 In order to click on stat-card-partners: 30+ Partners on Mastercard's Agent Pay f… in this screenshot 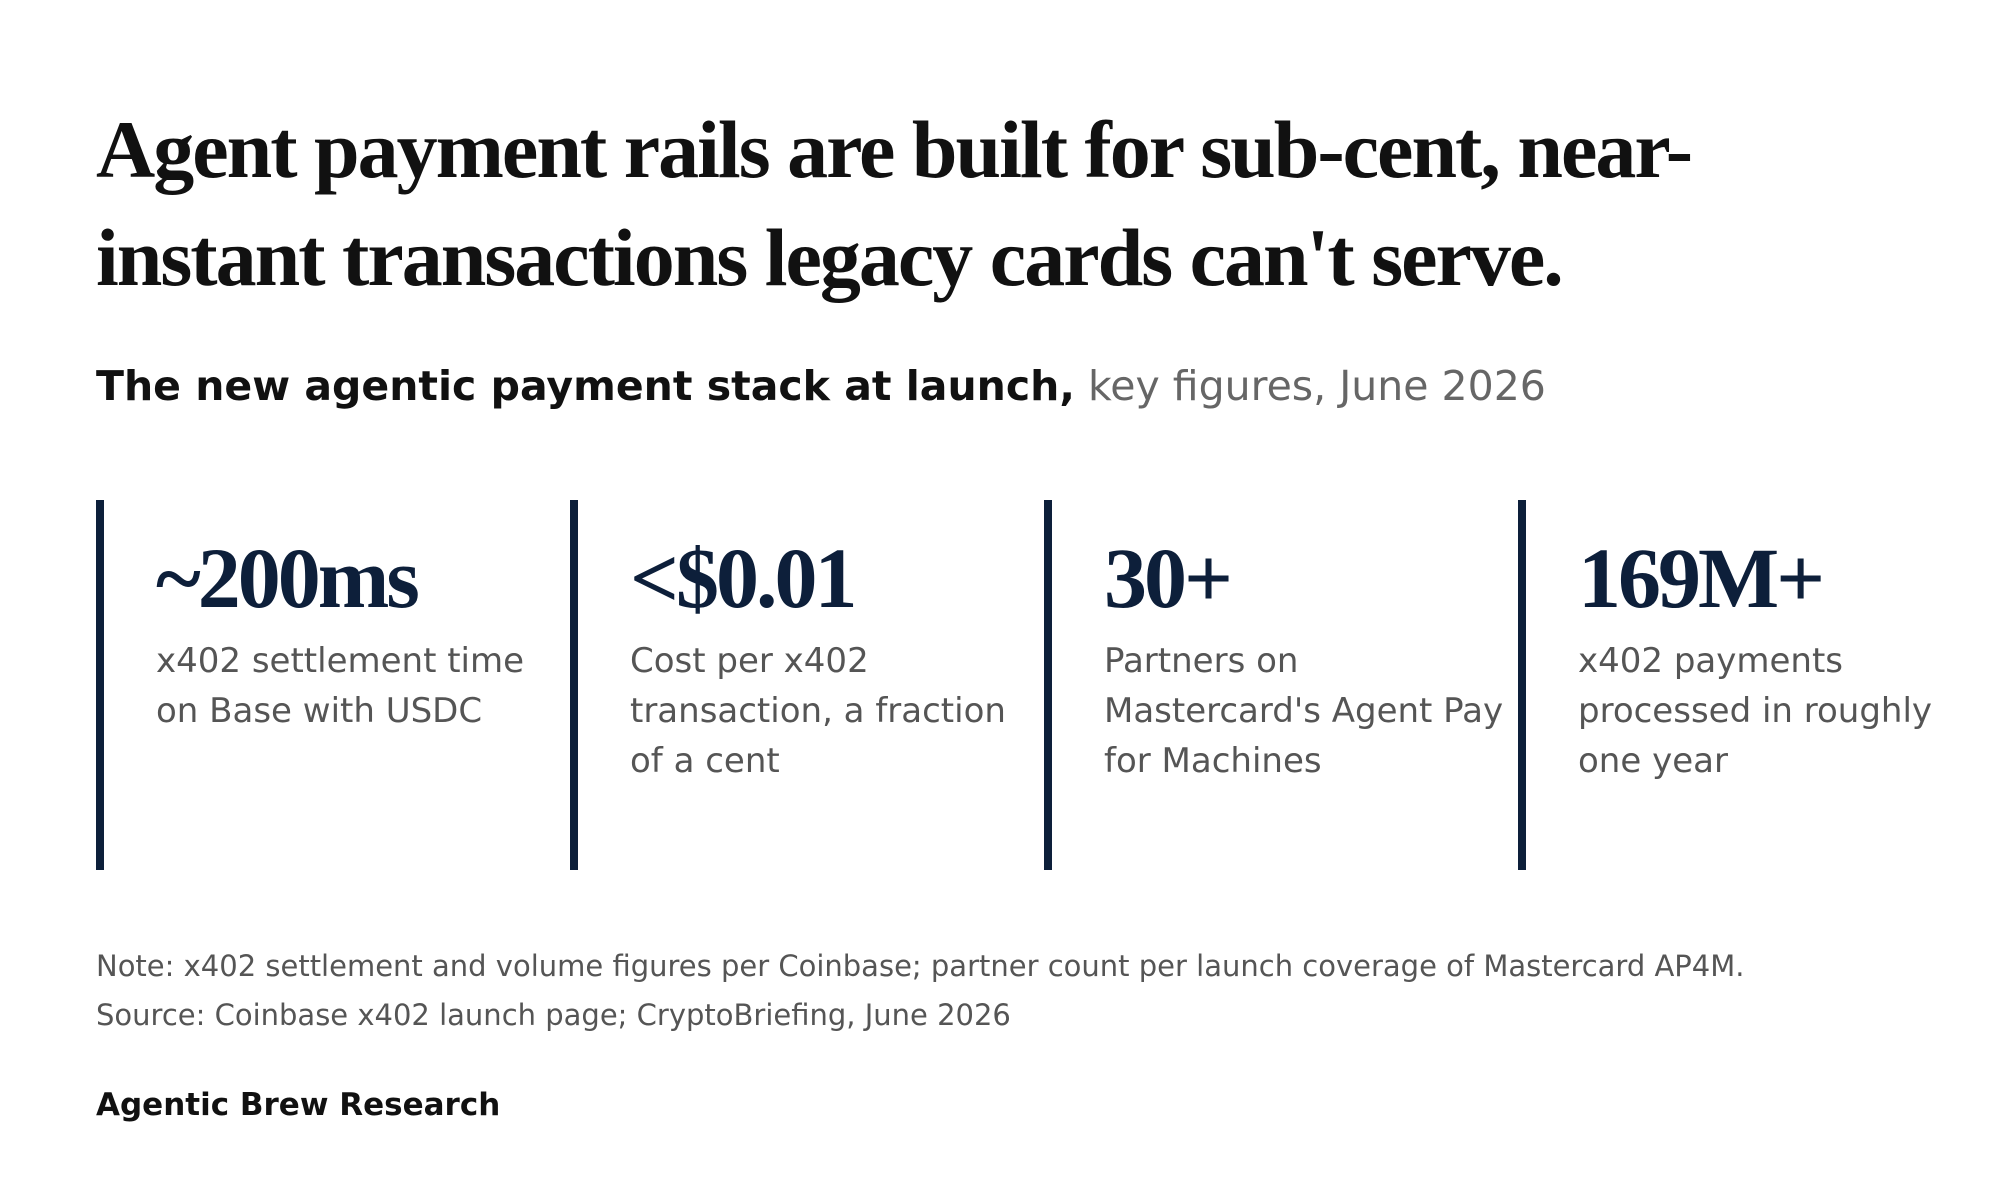, I will do `click(1281, 685)`.